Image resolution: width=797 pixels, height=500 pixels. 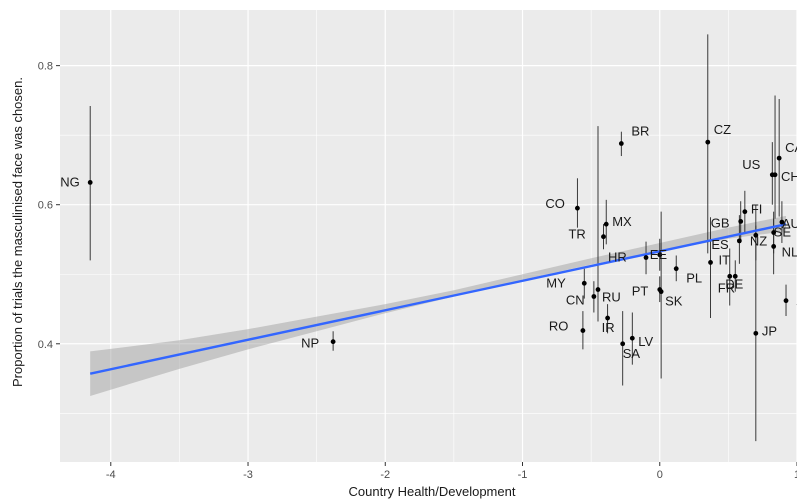 I want to click on point-label-se: SE, so click(x=783, y=232).